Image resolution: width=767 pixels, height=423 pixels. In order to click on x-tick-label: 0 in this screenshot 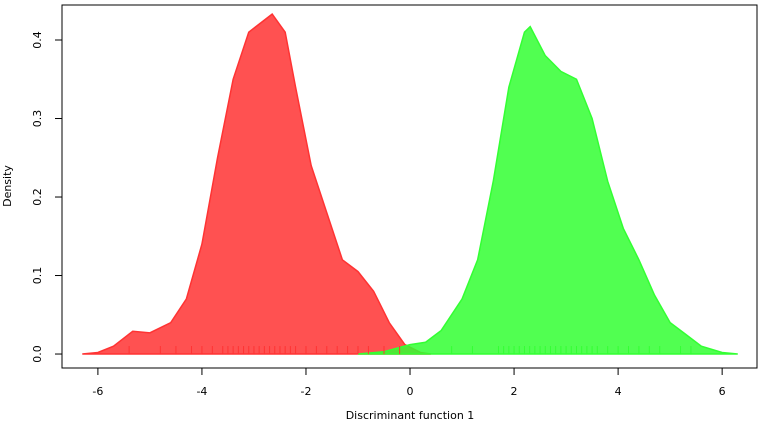, I will do `click(410, 391)`.